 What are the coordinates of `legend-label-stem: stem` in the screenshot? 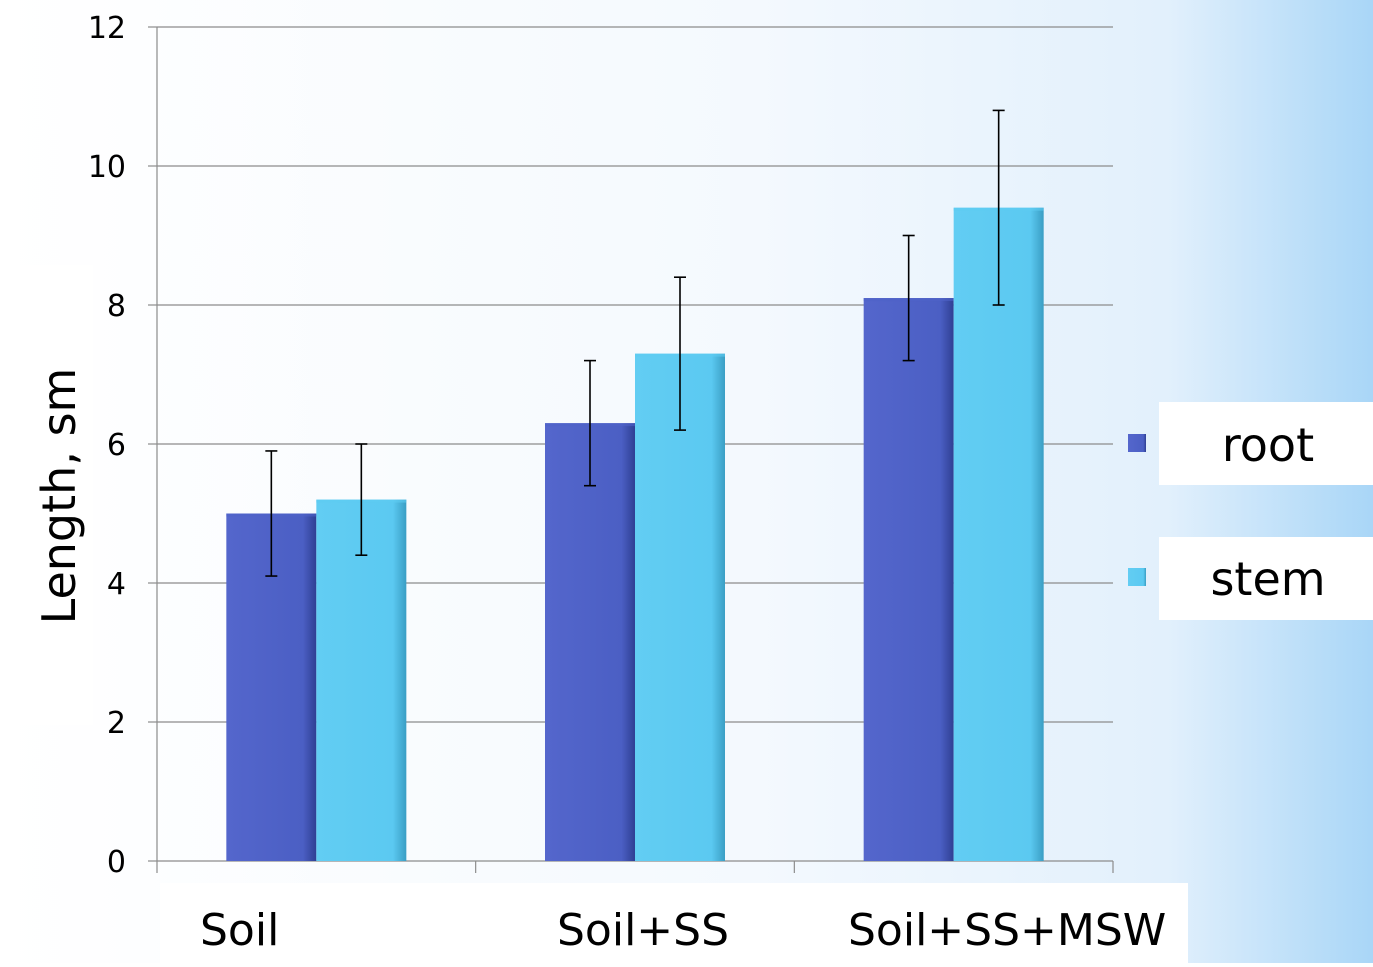 It's located at (1267, 579).